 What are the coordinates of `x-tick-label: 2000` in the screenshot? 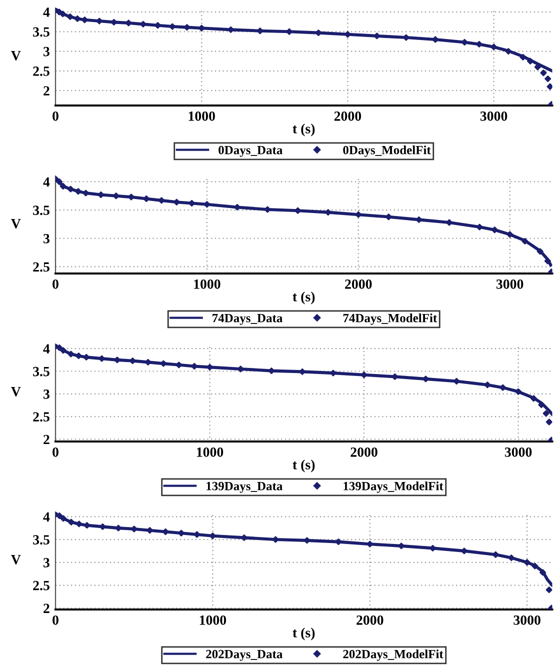 It's located at (348, 116).